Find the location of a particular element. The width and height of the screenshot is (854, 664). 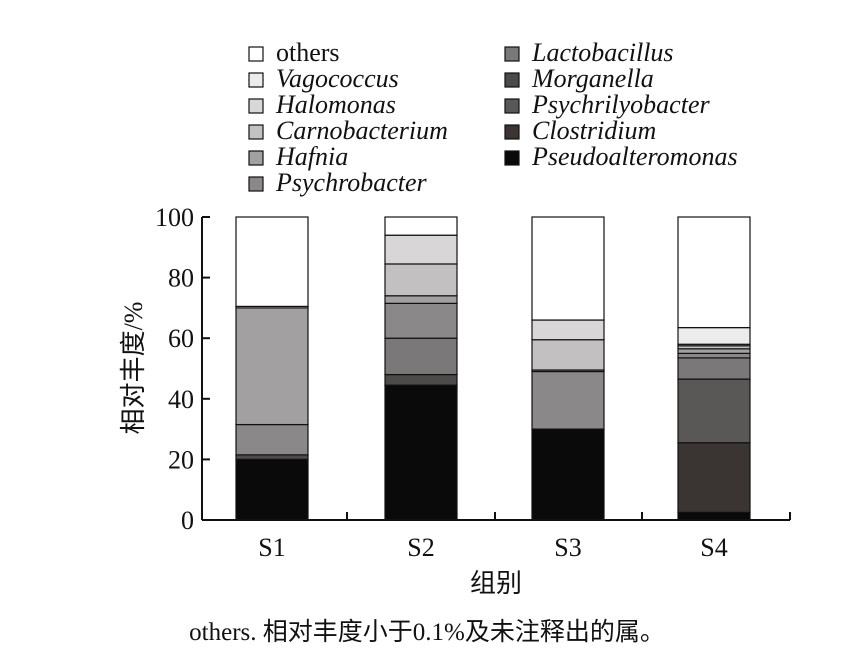

x-axis-title: 组别 is located at coordinates (496, 583).